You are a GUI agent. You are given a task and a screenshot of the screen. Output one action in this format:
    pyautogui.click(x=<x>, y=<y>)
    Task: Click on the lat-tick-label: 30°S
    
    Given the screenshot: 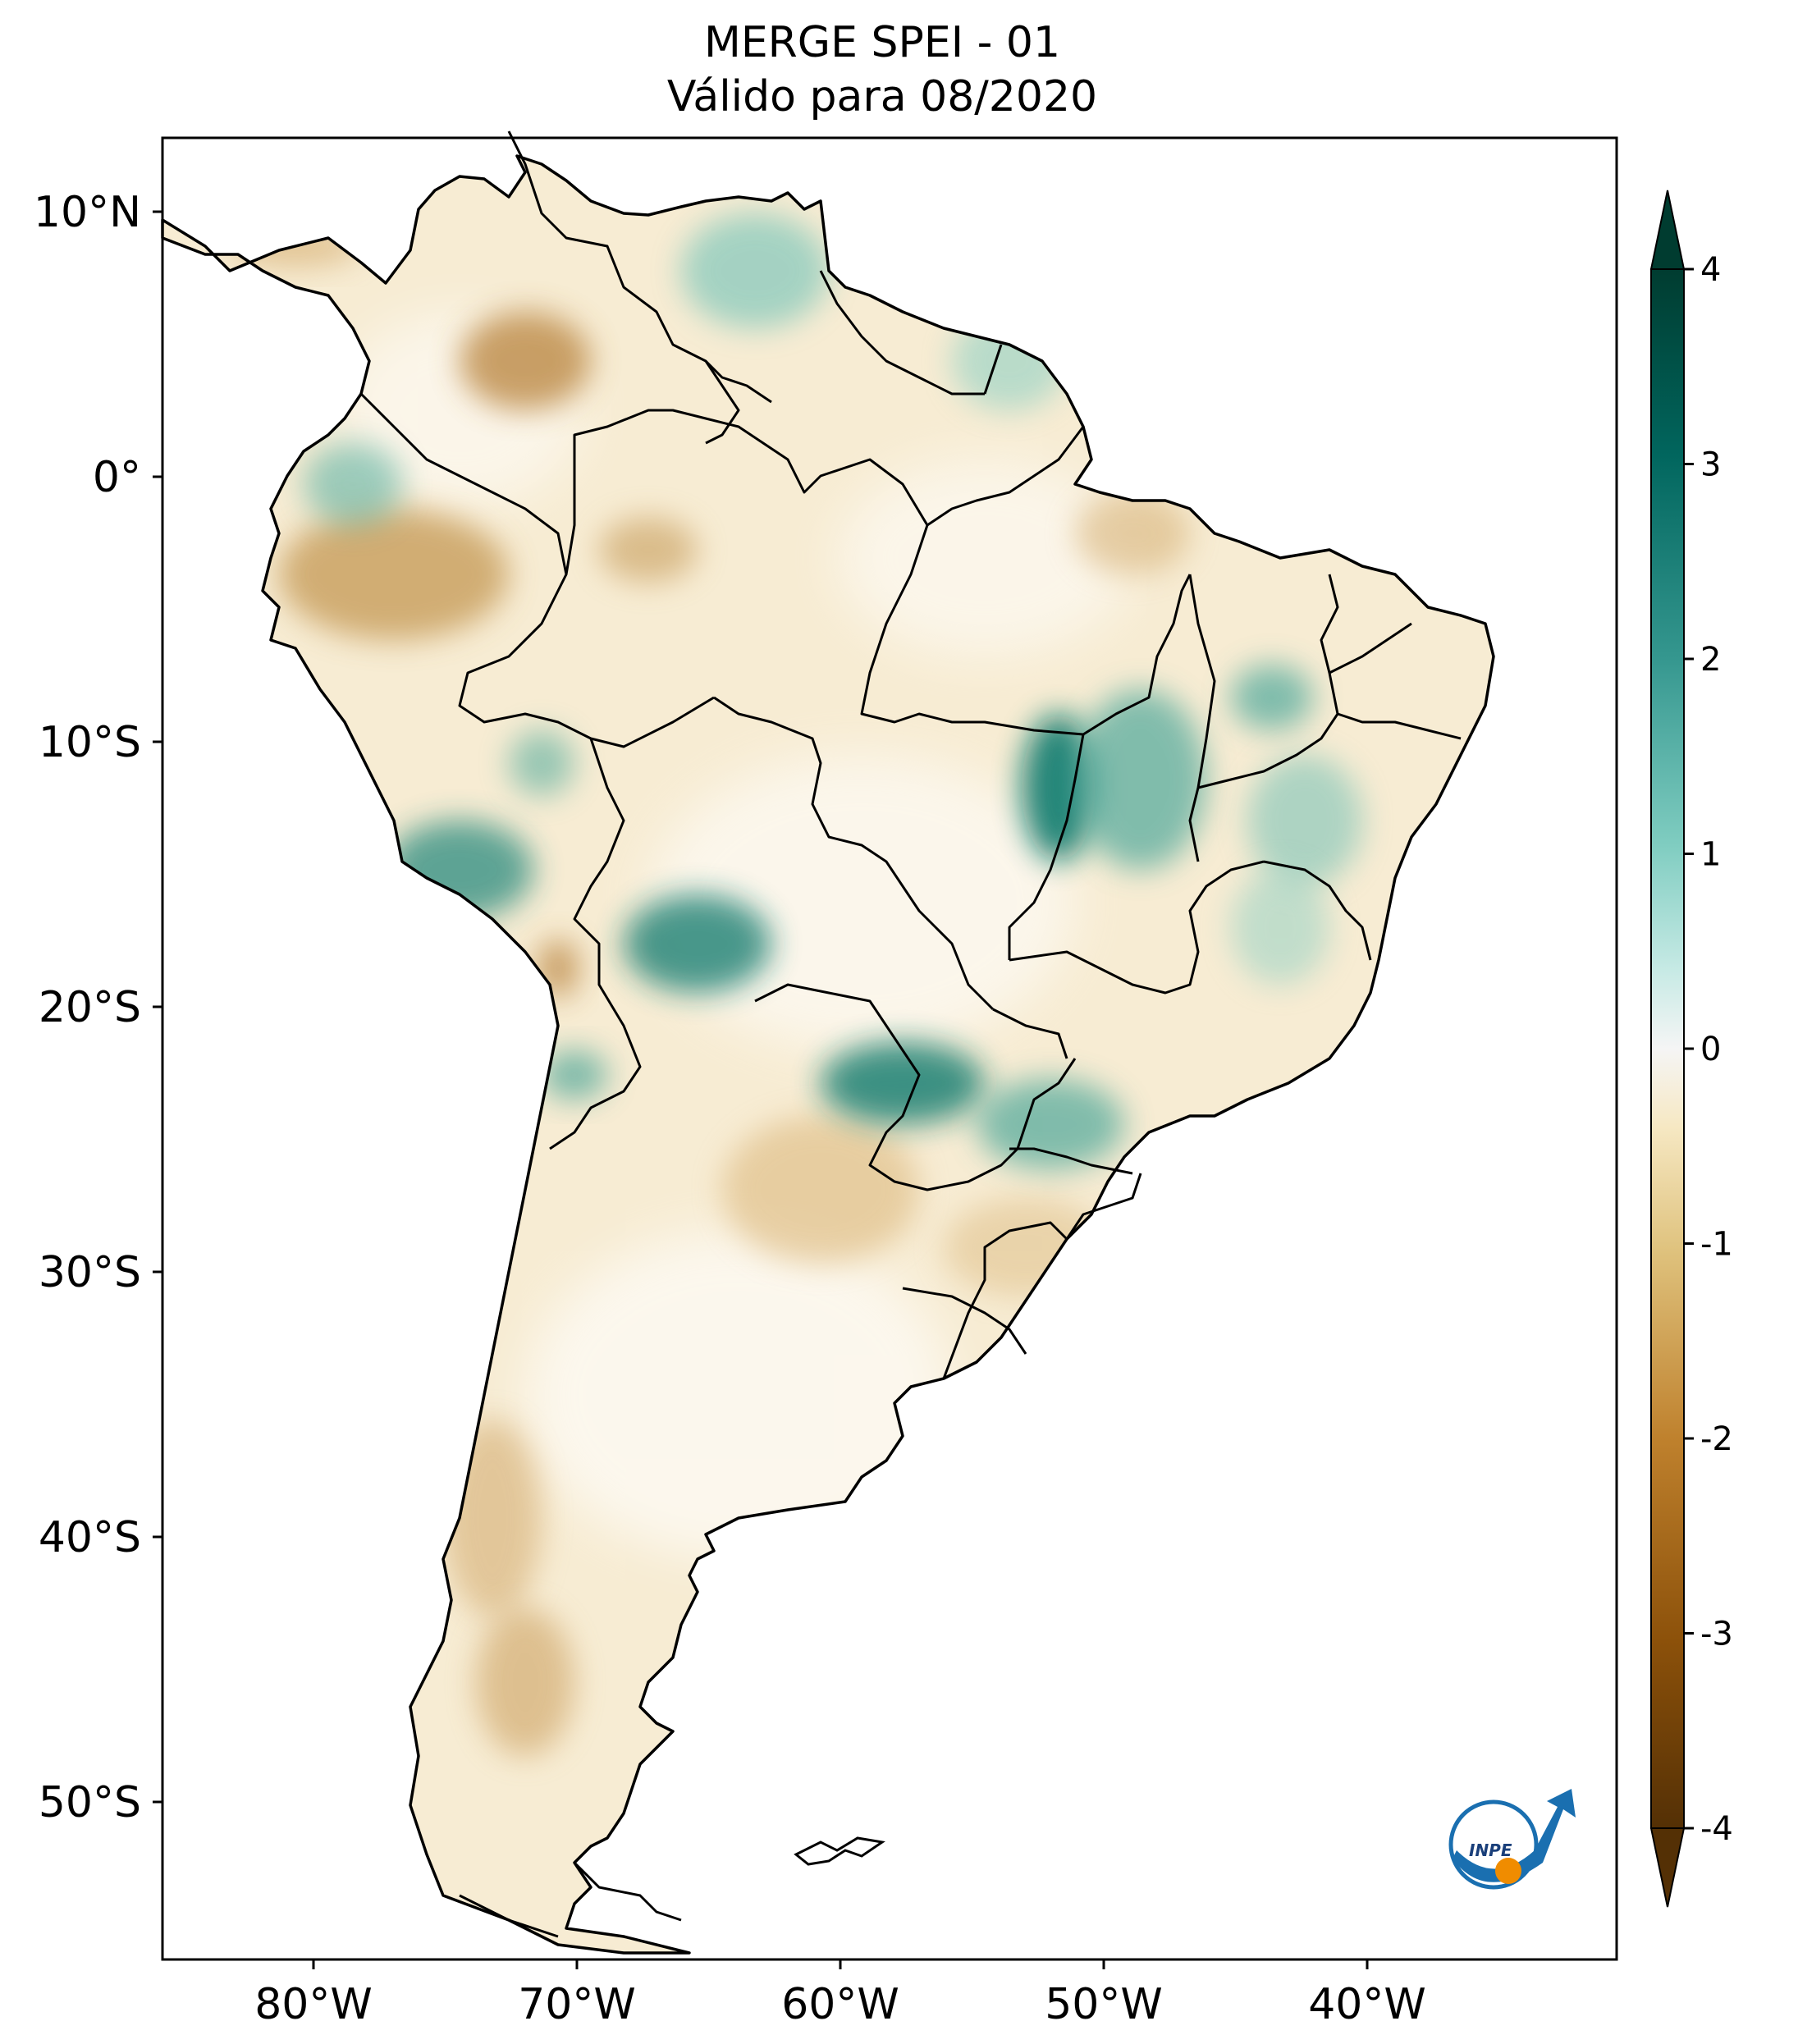 What is the action you would take?
    pyautogui.click(x=90, y=1272)
    